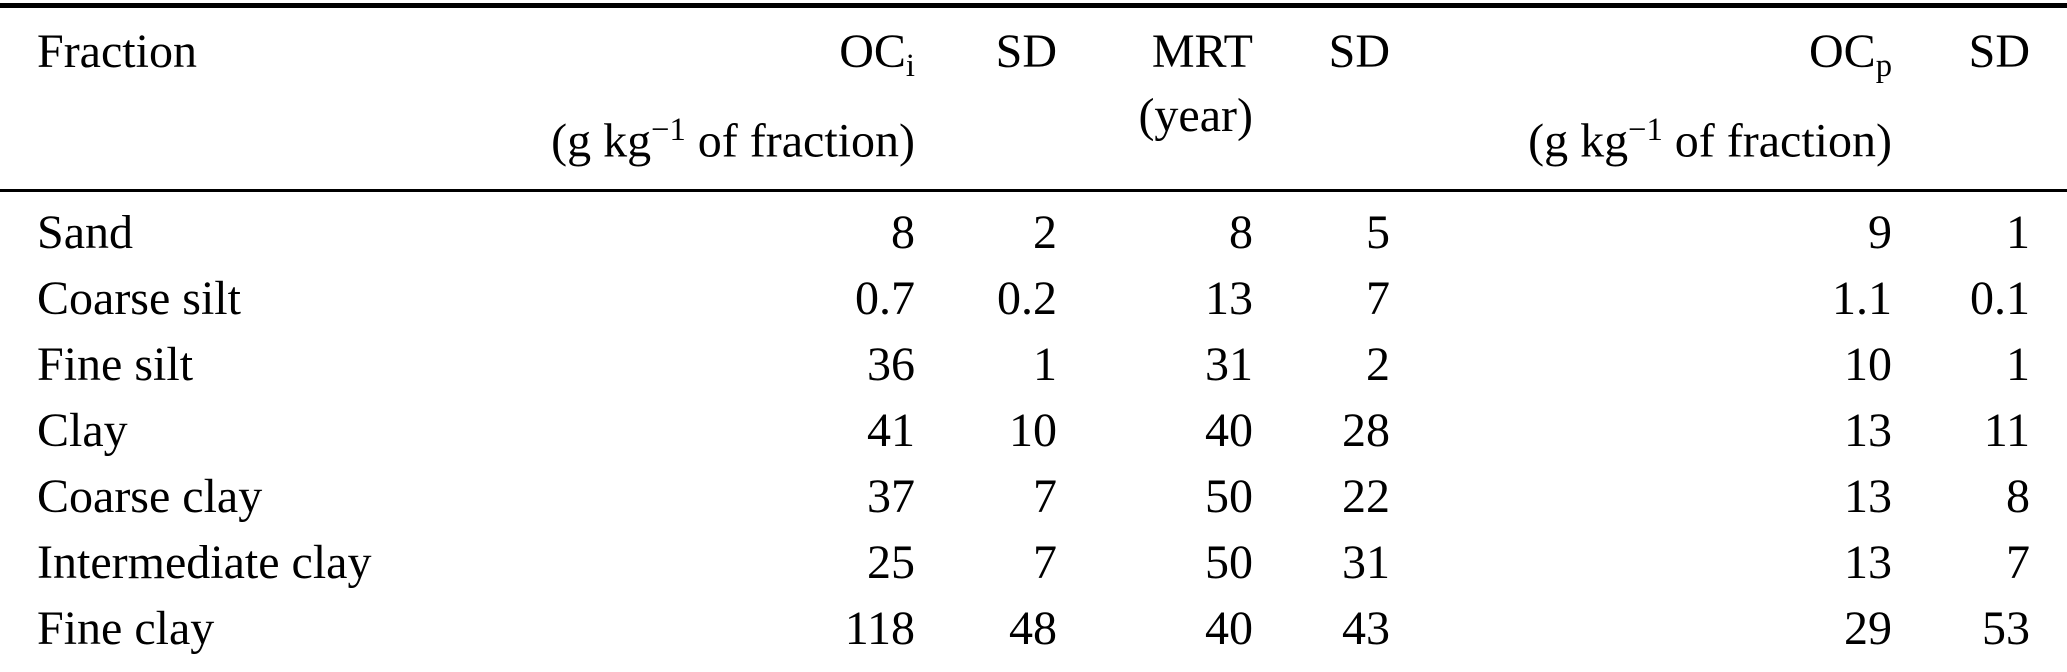 This screenshot has width=2067, height=672. What do you see at coordinates (1033, 629) in the screenshot?
I see `cell-sd1: 48` at bounding box center [1033, 629].